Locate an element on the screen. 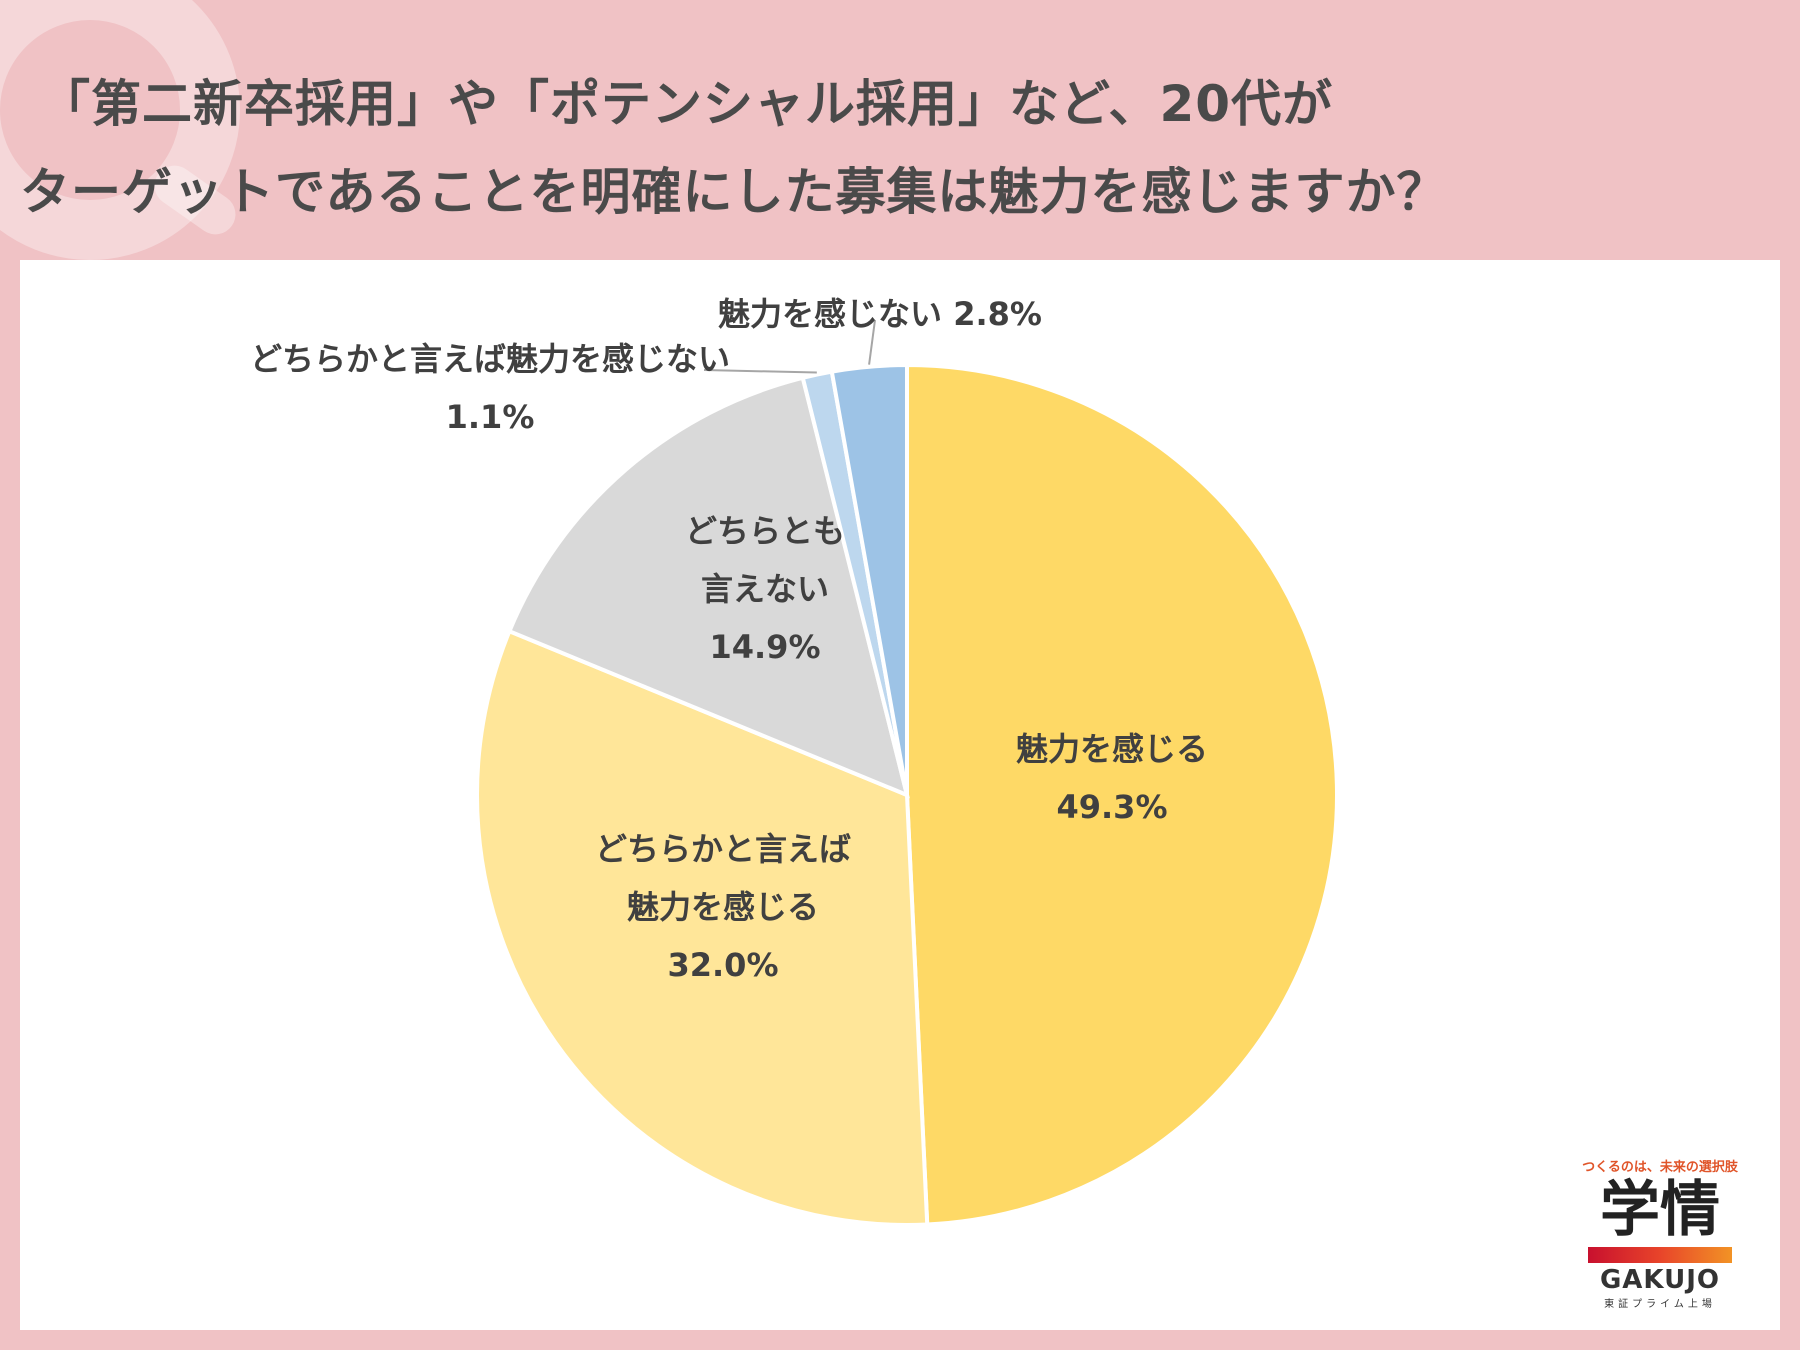 Image resolution: width=1800 pixels, height=1350 pixels. slice-label-1-line-1: 魅力を感じる is located at coordinates (1112, 749).